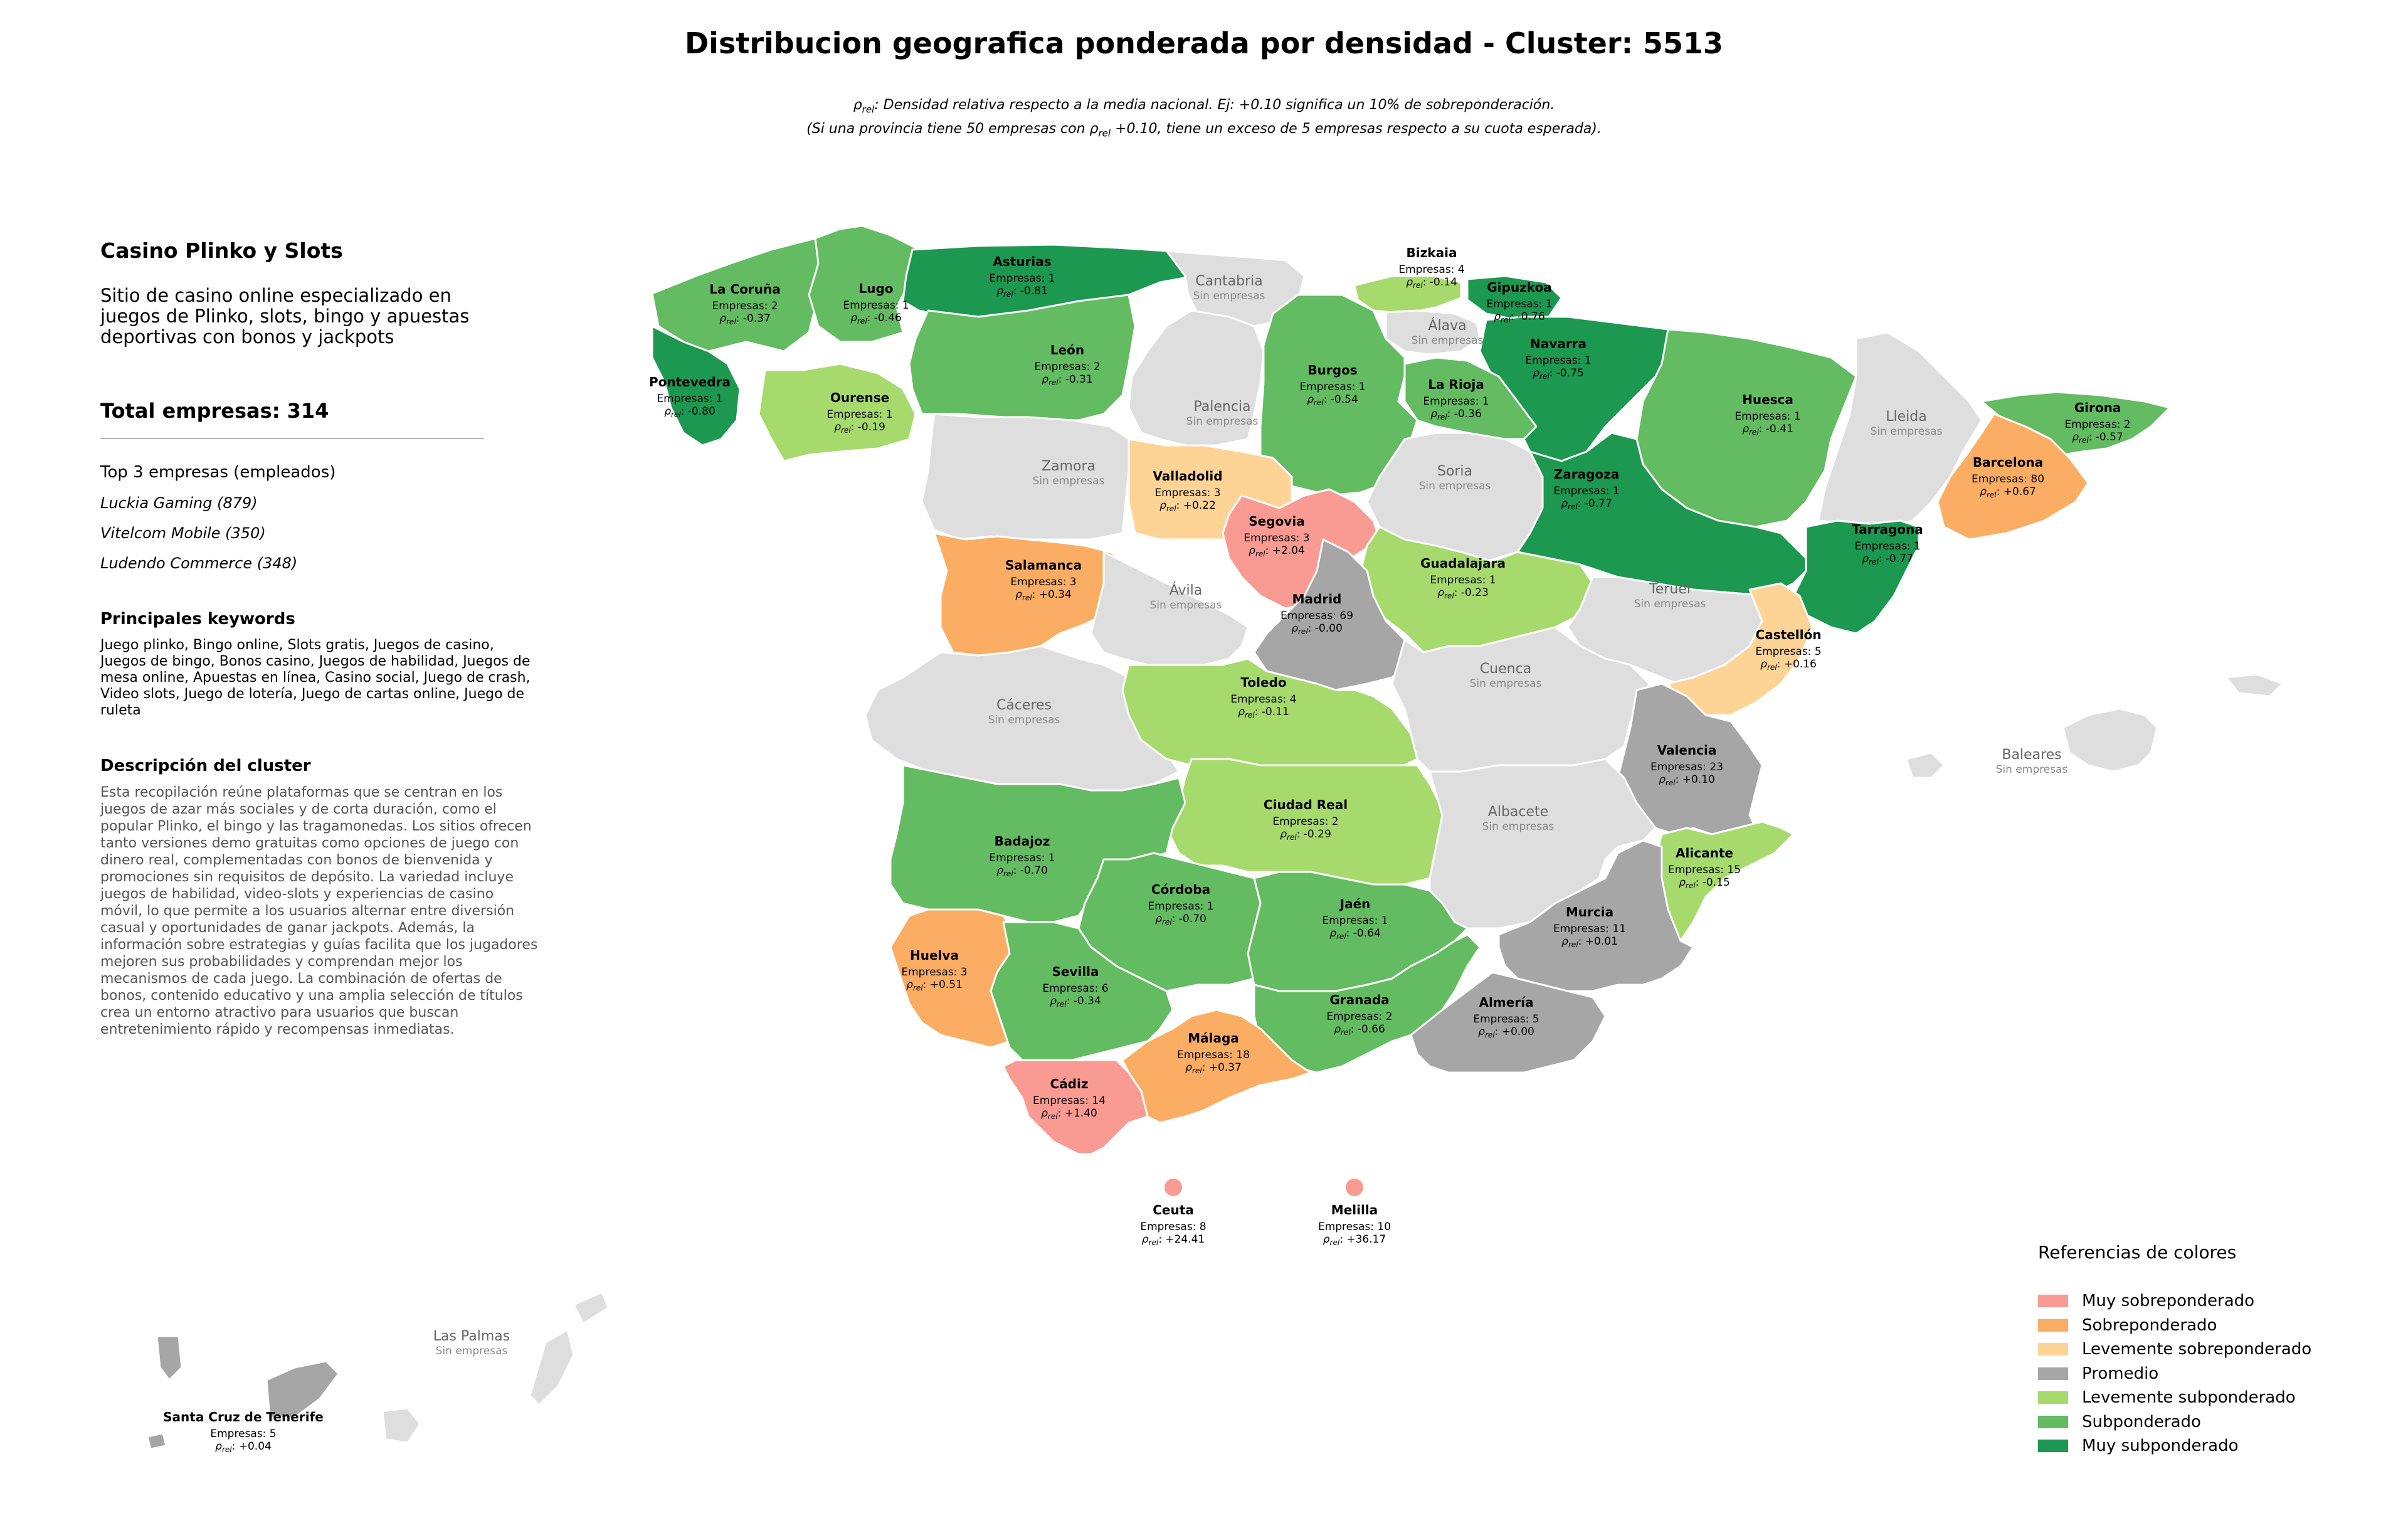  Describe the element at coordinates (1505, 669) in the screenshot. I see `province-name: Cuenca` at that location.